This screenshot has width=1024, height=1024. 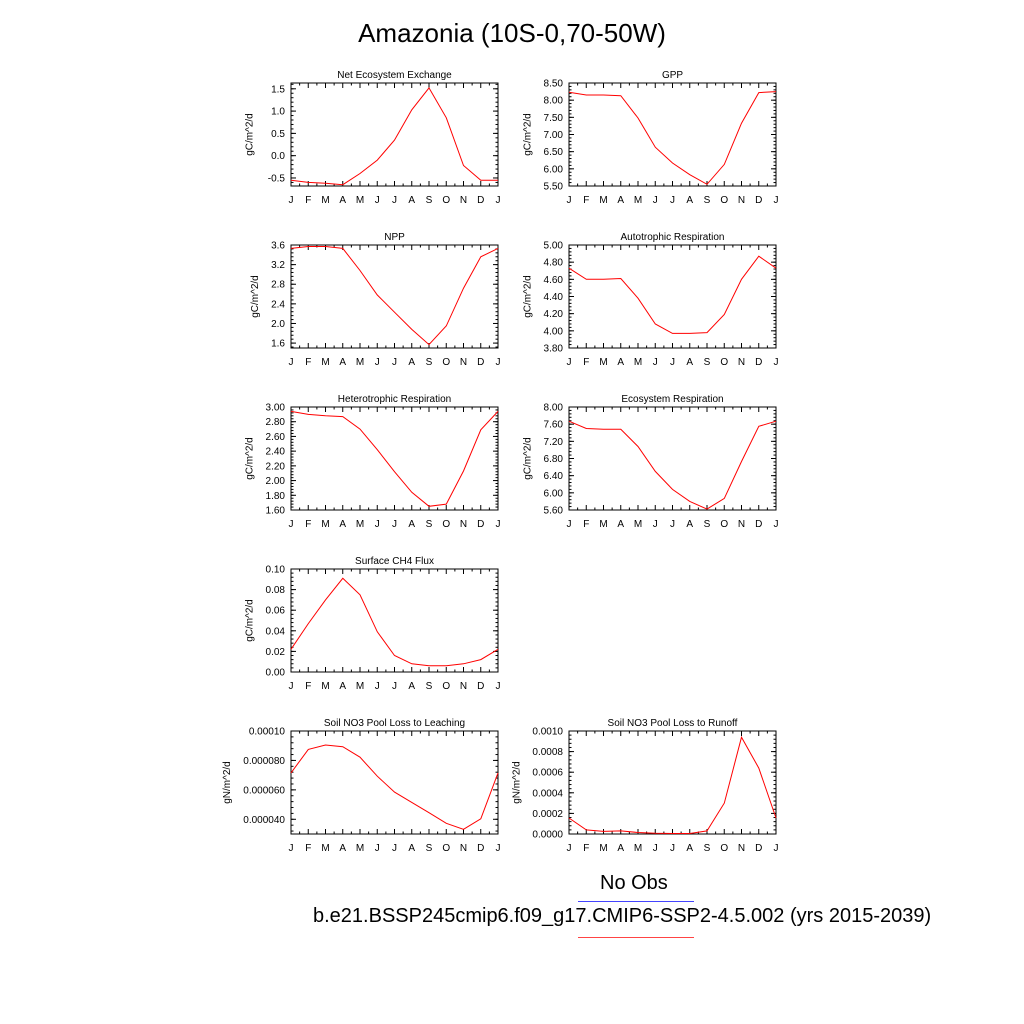 I want to click on y-tick-label: 2.80, so click(x=276, y=422).